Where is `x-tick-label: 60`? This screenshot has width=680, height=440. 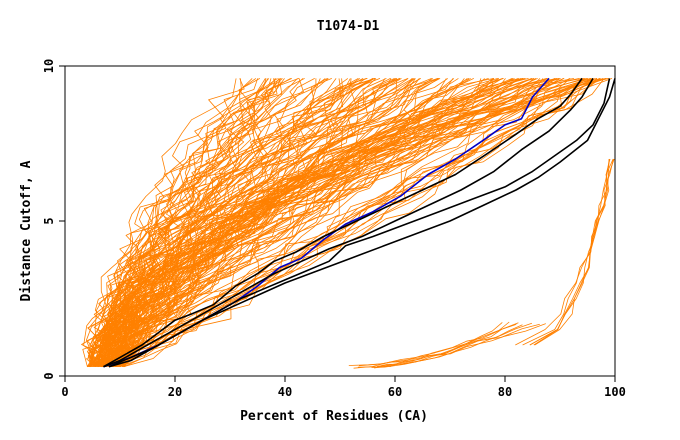 x-tick-label: 60 is located at coordinates (395, 392).